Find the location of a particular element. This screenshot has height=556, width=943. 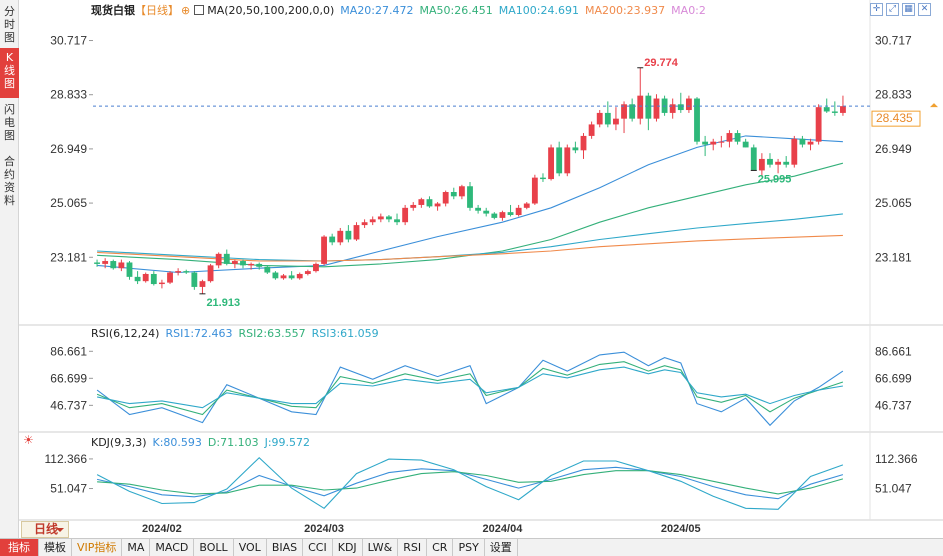

grid-tool-icon: ▦ is located at coordinates (908, 9).